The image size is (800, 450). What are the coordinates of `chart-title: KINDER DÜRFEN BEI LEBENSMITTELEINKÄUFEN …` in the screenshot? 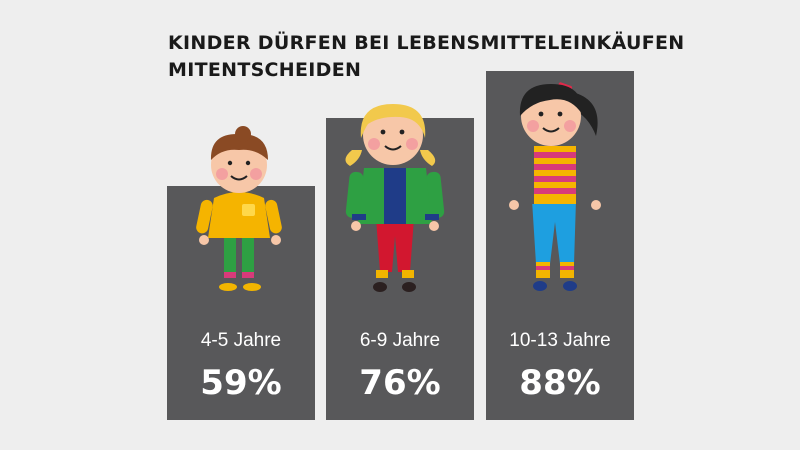 It's located at (428, 57).